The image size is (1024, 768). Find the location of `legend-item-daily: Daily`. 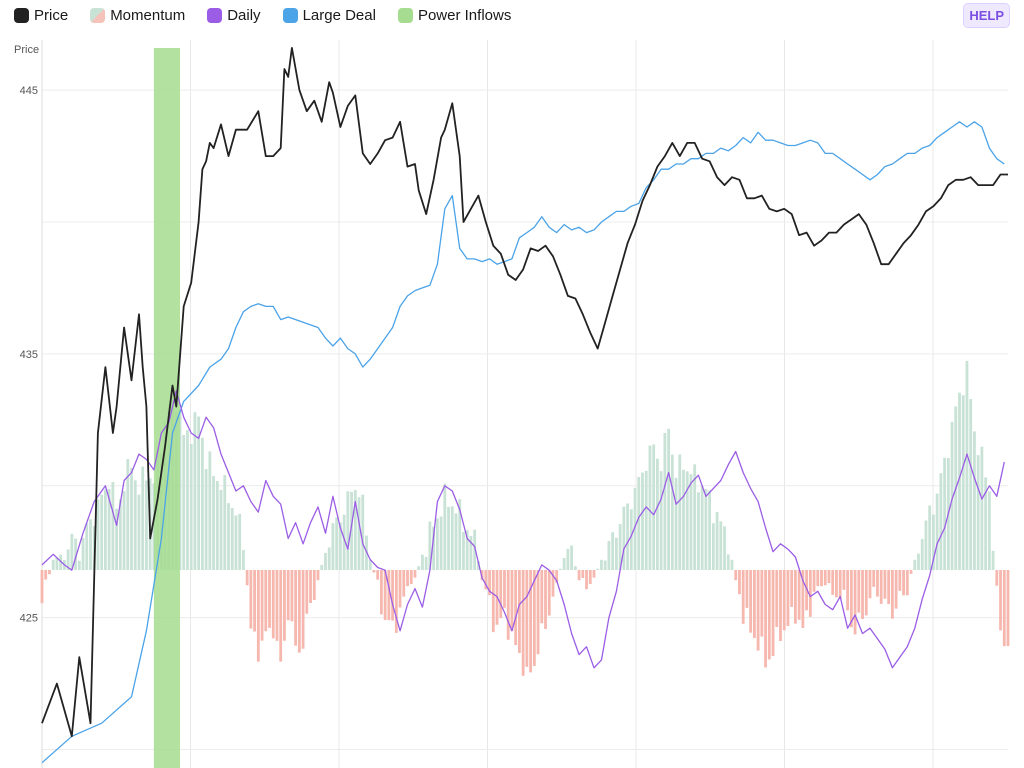

legend-item-daily: Daily is located at coordinates (234, 15).